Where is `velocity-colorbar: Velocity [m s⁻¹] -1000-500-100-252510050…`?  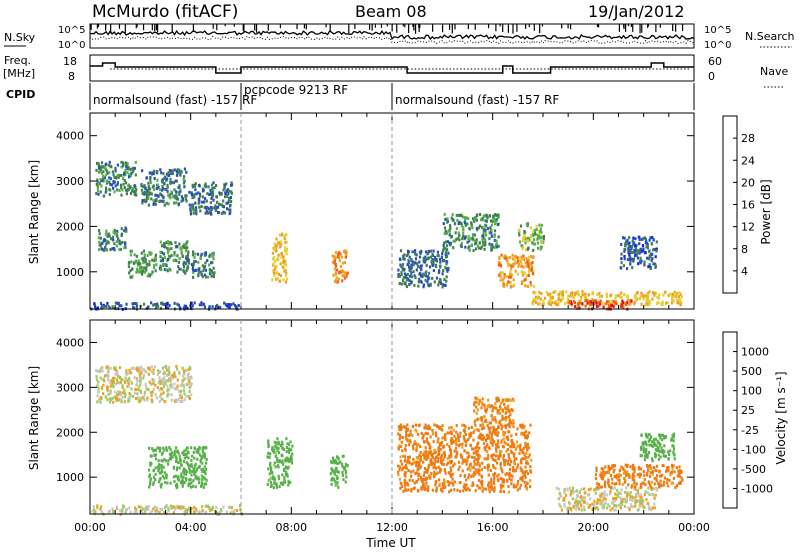
velocity-colorbar: Velocity [m s⁻¹] -1000-500-100-252510050… is located at coordinates (755, 420).